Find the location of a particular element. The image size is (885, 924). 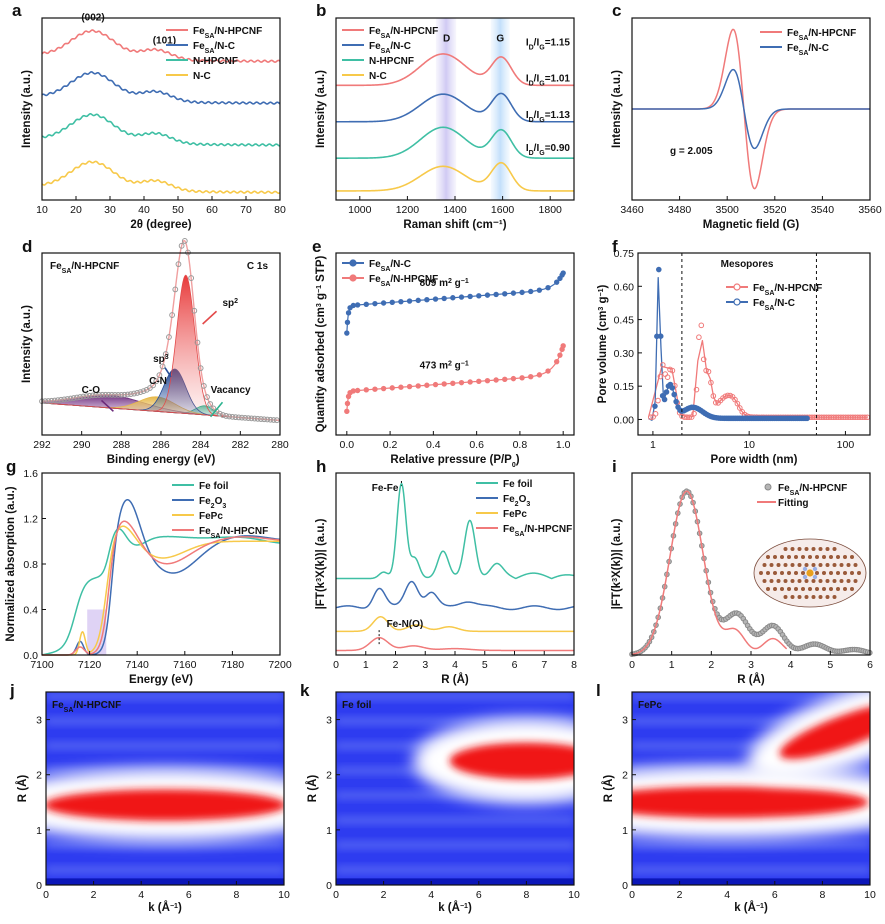

xanes-curve is located at coordinates (161, 592).